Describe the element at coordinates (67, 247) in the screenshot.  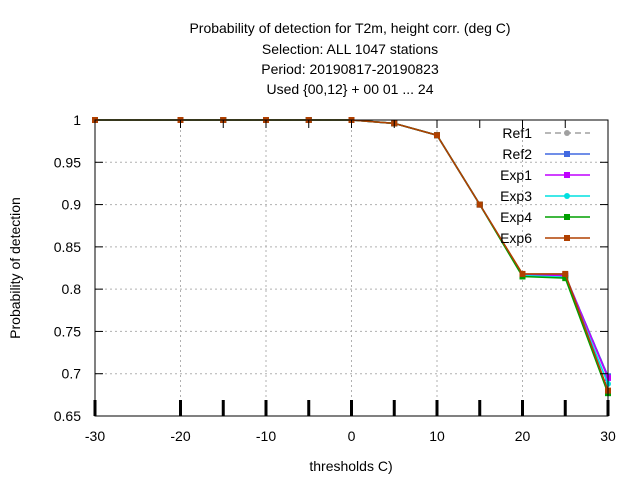
I see `y-tick-label: 0.85` at that location.